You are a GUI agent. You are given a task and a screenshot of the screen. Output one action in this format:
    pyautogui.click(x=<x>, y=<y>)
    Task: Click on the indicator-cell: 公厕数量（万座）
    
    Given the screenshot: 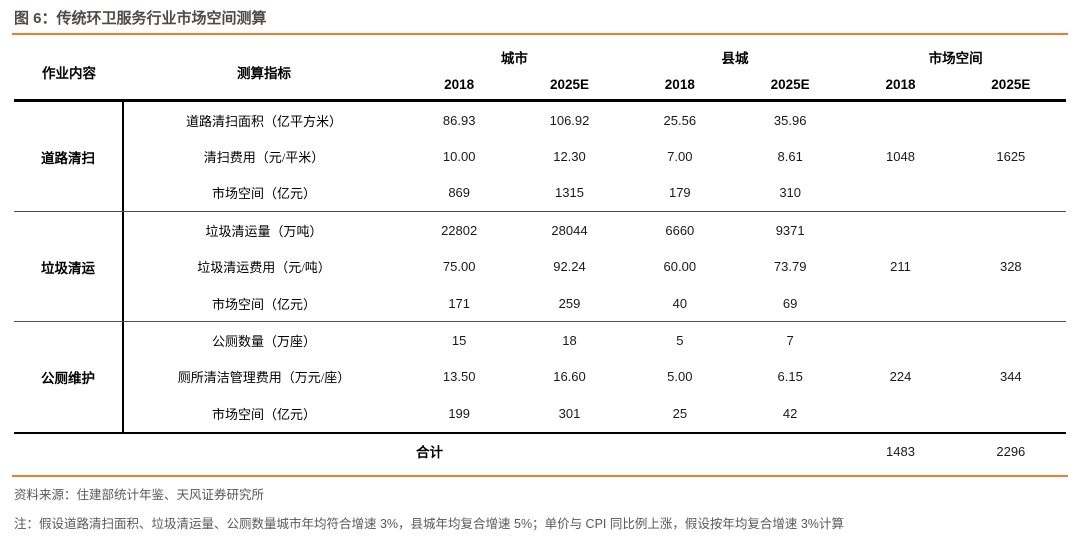 What is the action you would take?
    pyautogui.click(x=263, y=342)
    